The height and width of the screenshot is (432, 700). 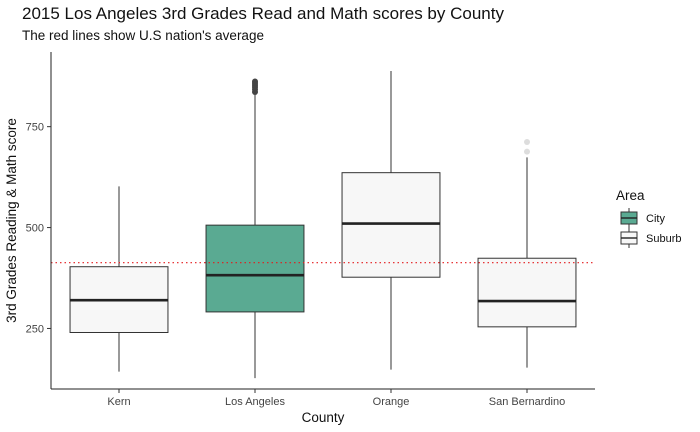 I want to click on x-tick-label: Kern, so click(x=118, y=402).